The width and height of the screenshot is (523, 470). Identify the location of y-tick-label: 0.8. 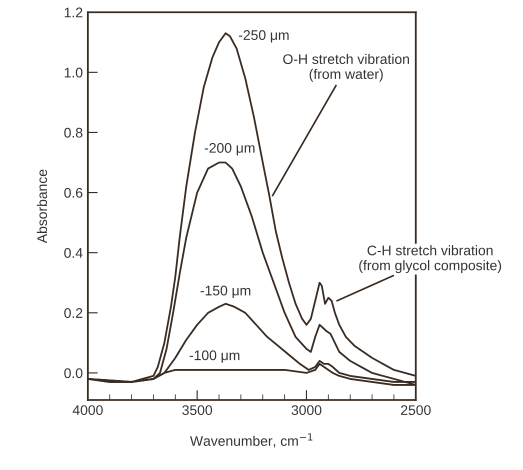
(73, 133).